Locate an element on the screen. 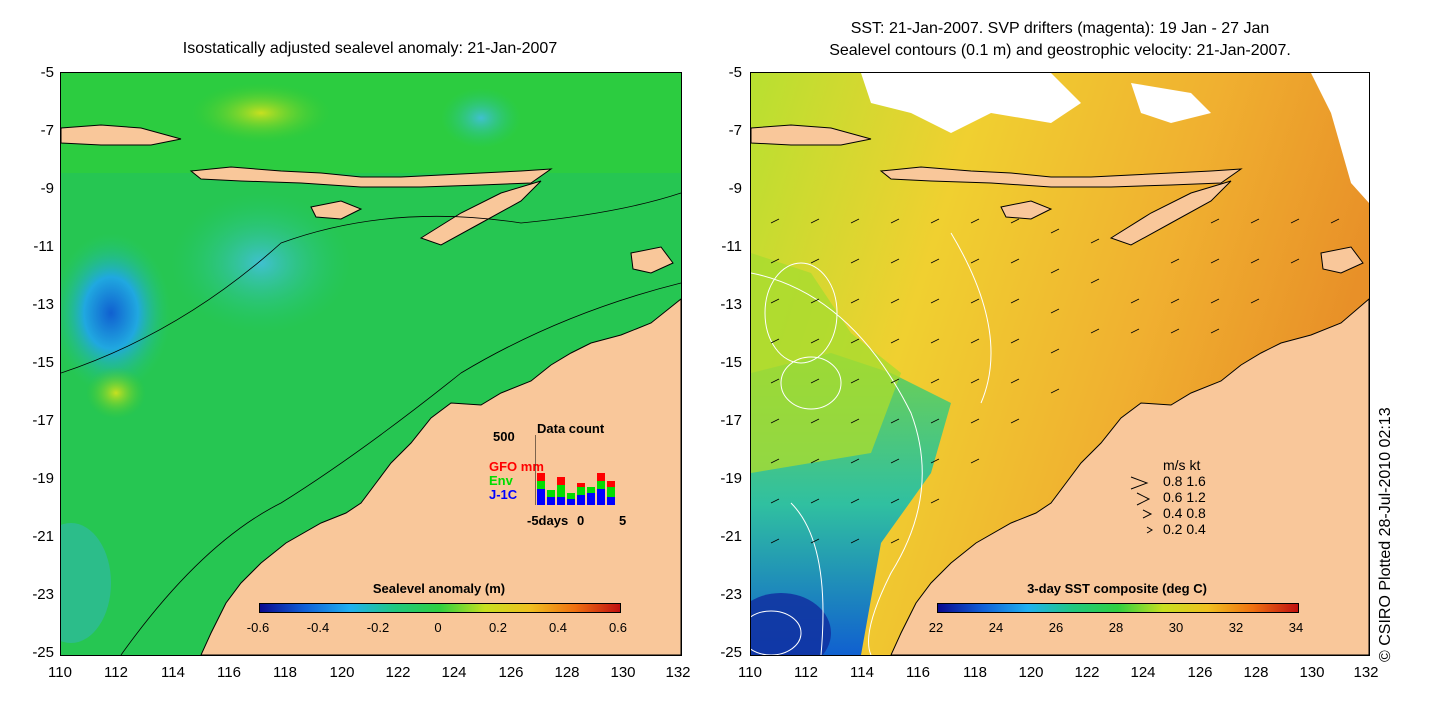  right-y-tick: -5 is located at coordinates (735, 72).